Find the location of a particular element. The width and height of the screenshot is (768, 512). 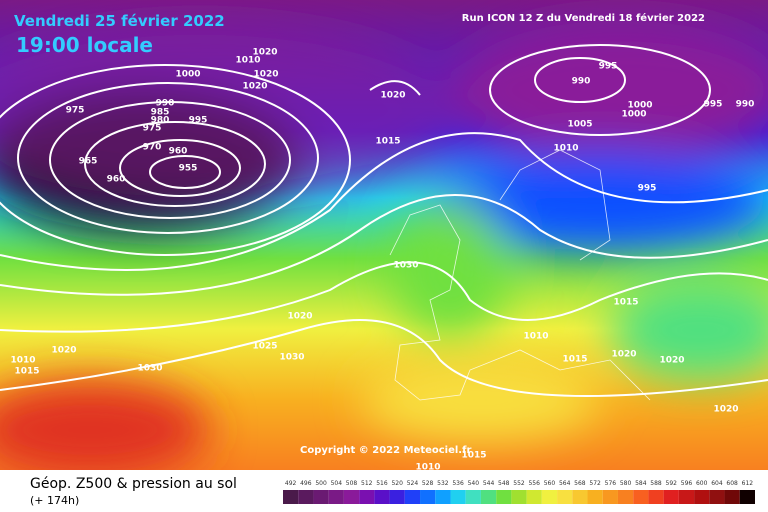

colorbar-label: 588 is located at coordinates (656, 483).